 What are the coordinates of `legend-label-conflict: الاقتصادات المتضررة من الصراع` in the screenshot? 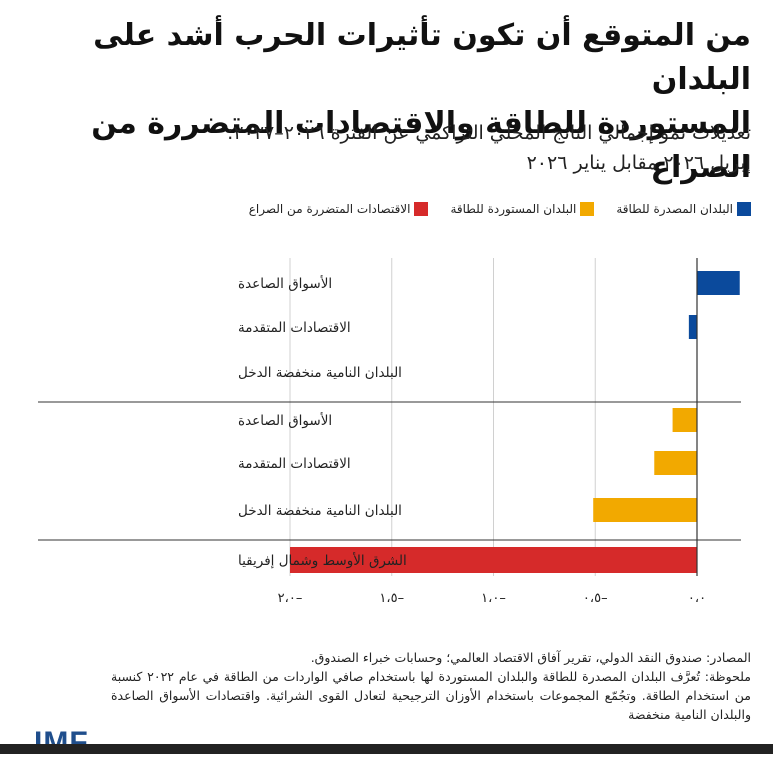 It's located at (329, 209).